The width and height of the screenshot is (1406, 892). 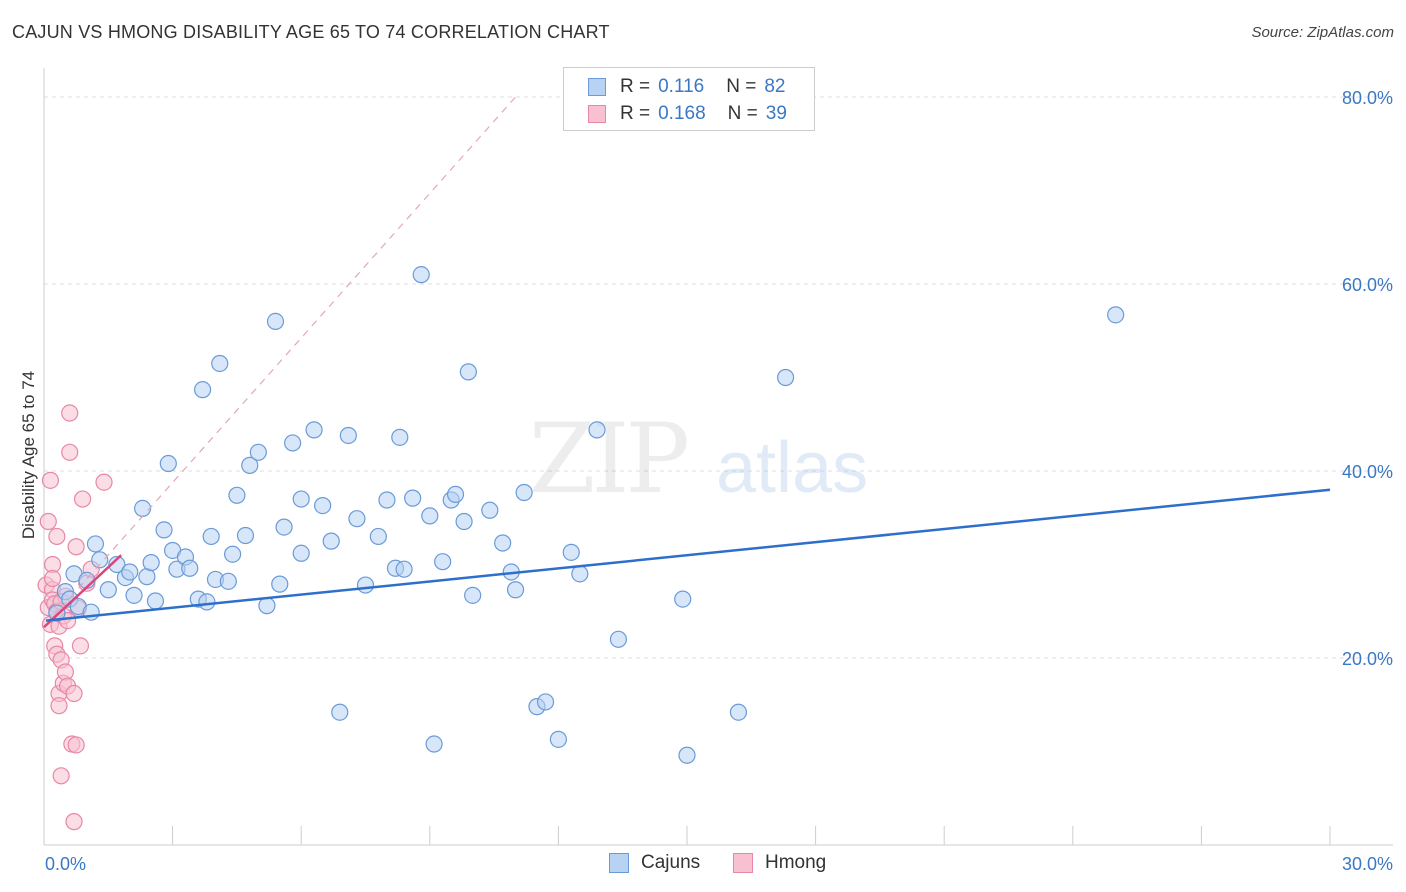 I want to click on legend-n-value: 39, so click(x=776, y=113).